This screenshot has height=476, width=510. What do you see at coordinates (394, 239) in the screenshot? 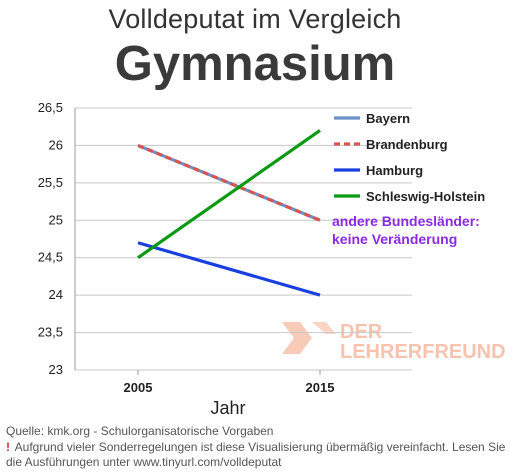
I see `annotation-line2: keine Veränderung` at bounding box center [394, 239].